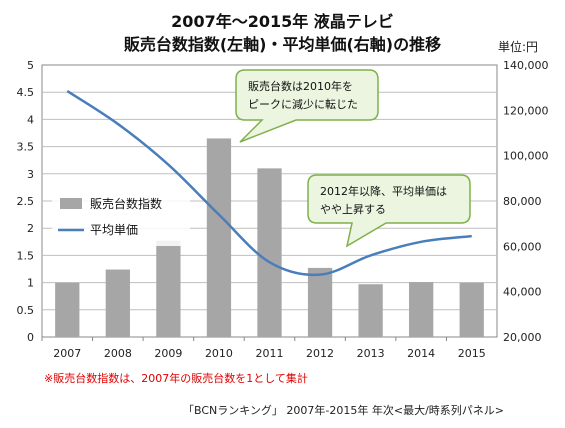 This screenshot has height=428, width=565. What do you see at coordinates (30, 337) in the screenshot?
I see `left-axis-tick-label: 0` at bounding box center [30, 337].